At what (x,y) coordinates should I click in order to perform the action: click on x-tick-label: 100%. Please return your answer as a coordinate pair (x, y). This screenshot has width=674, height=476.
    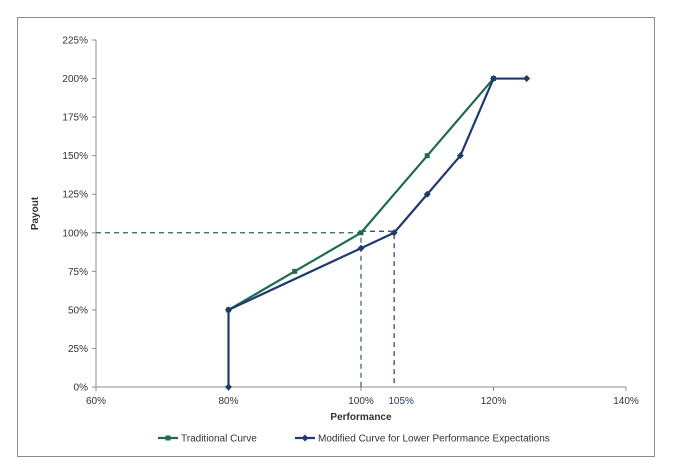
    Looking at the image, I should click on (361, 401).